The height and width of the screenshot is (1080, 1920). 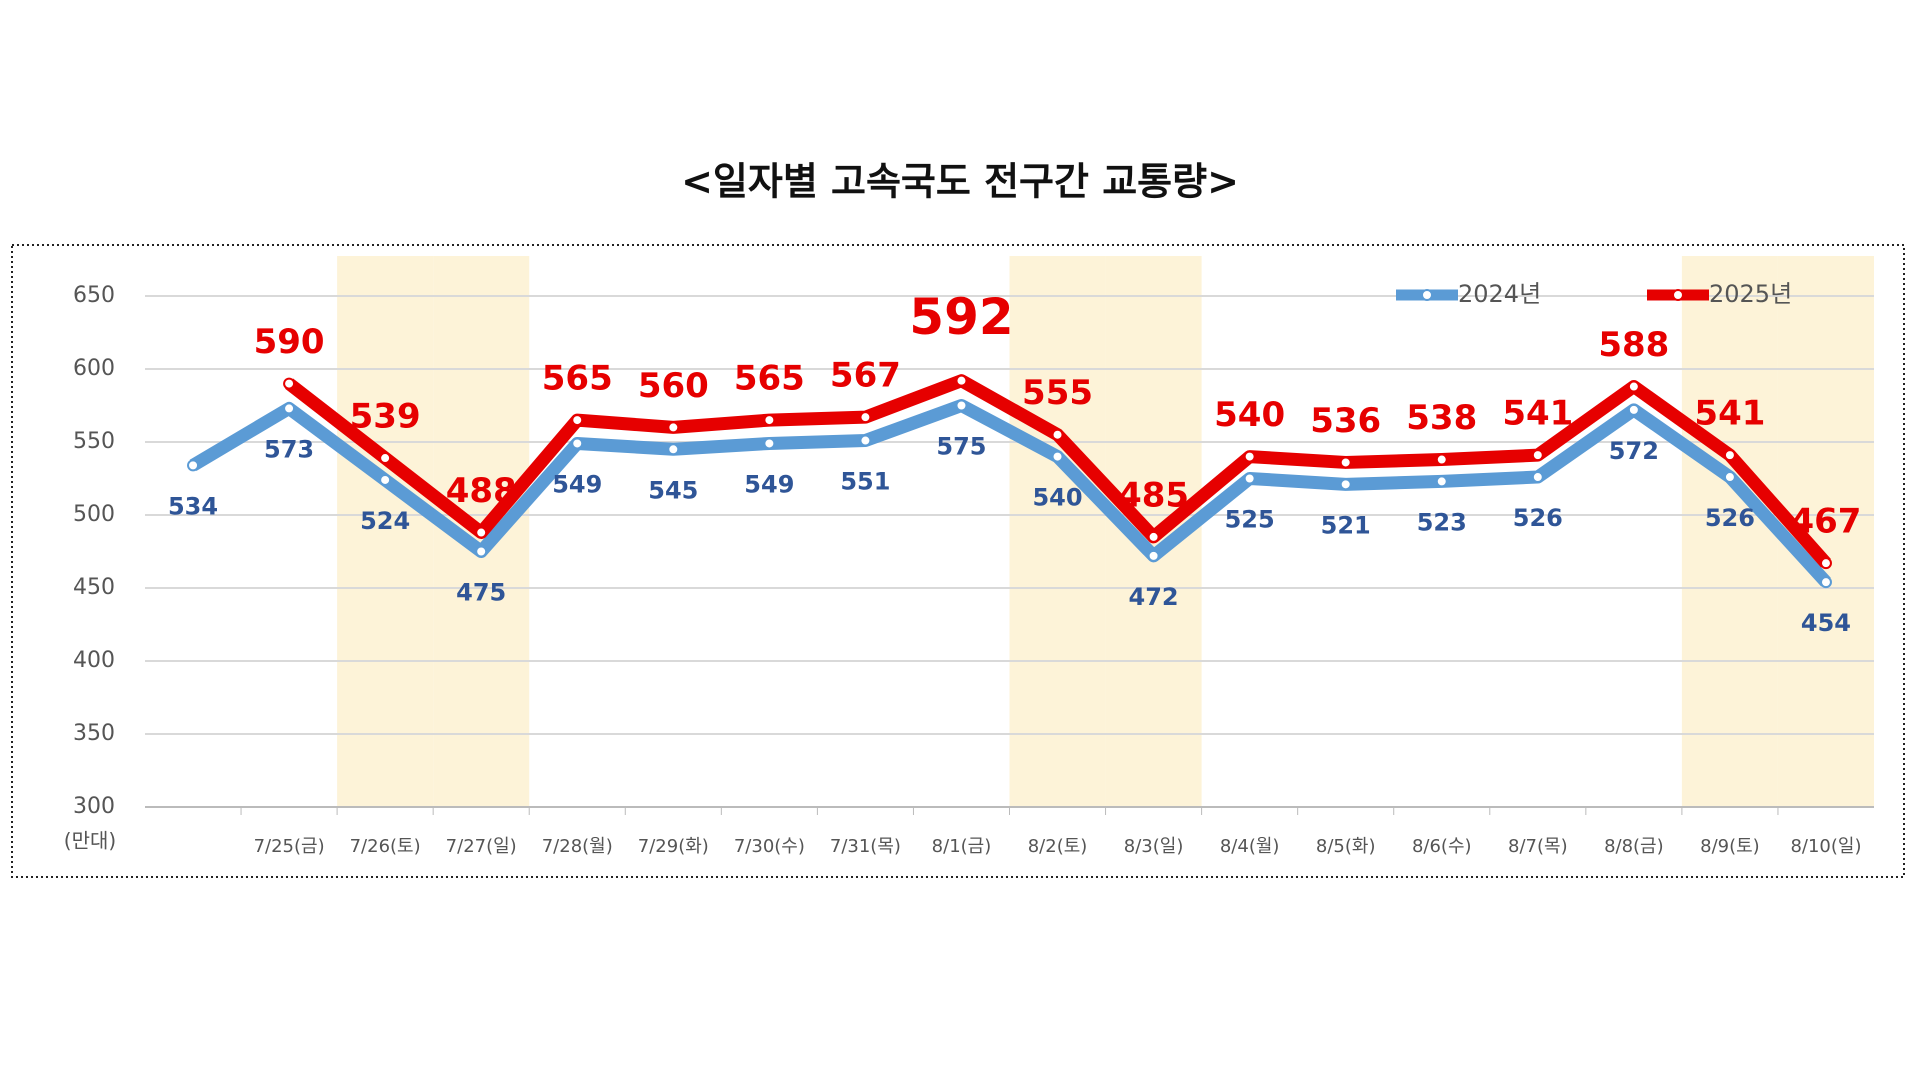 I want to click on data-label: 573, so click(x=289, y=449).